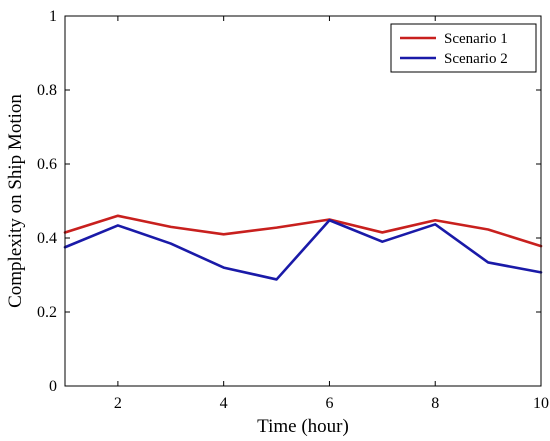 This screenshot has width=550, height=441. Describe the element at coordinates (435, 403) in the screenshot. I see `x-tick-label: 8` at that location.